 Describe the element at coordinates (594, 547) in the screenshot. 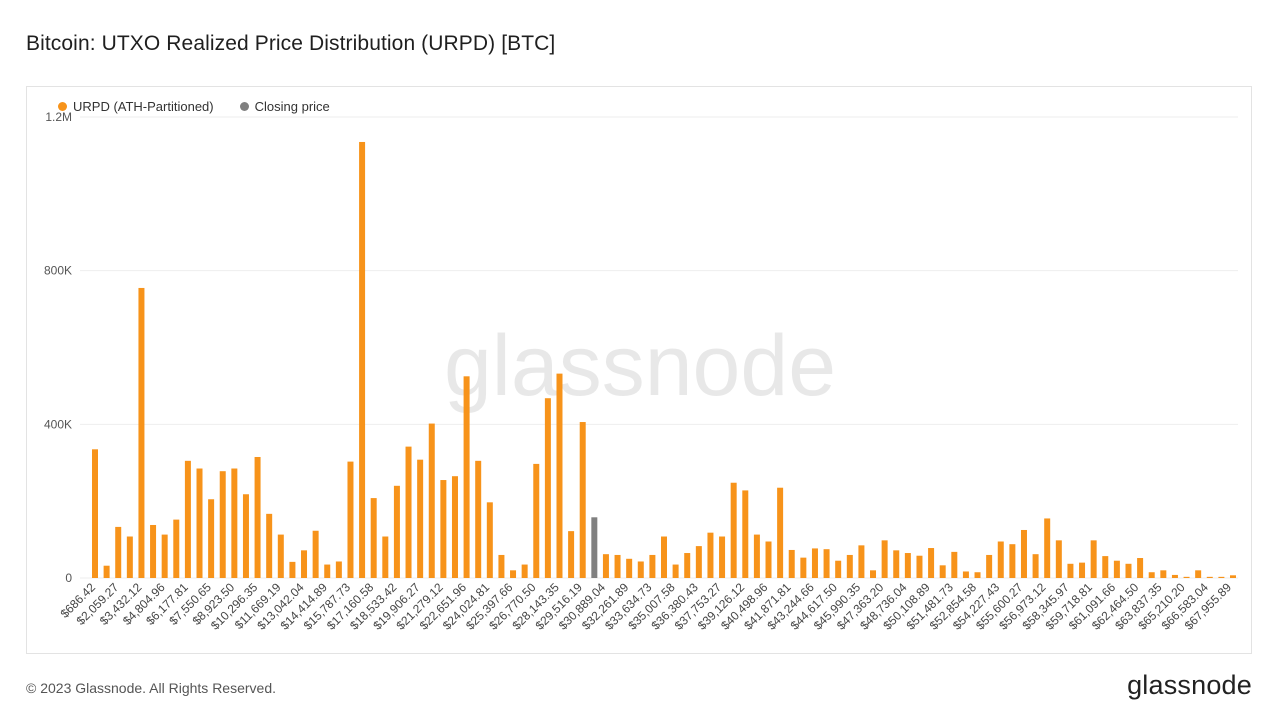

I see `closing-price-bar` at that location.